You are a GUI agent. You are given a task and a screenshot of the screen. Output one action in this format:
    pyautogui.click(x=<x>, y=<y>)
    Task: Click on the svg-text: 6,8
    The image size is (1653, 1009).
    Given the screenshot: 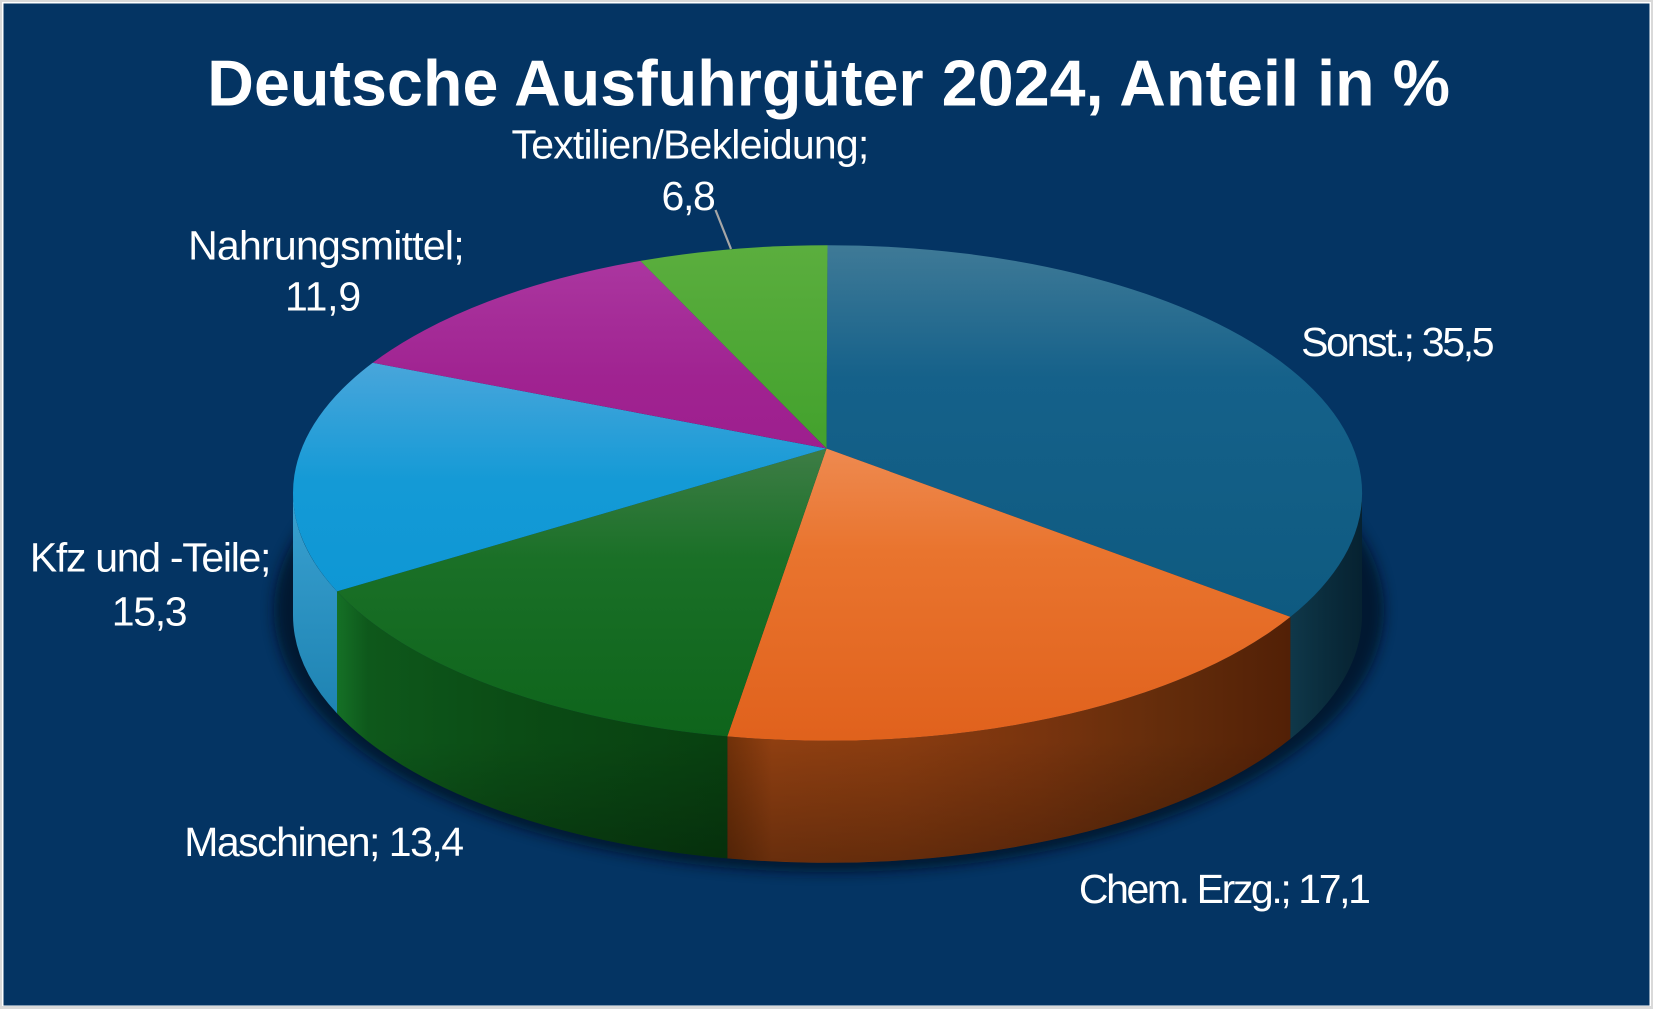 What is the action you would take?
    pyautogui.click(x=688, y=196)
    